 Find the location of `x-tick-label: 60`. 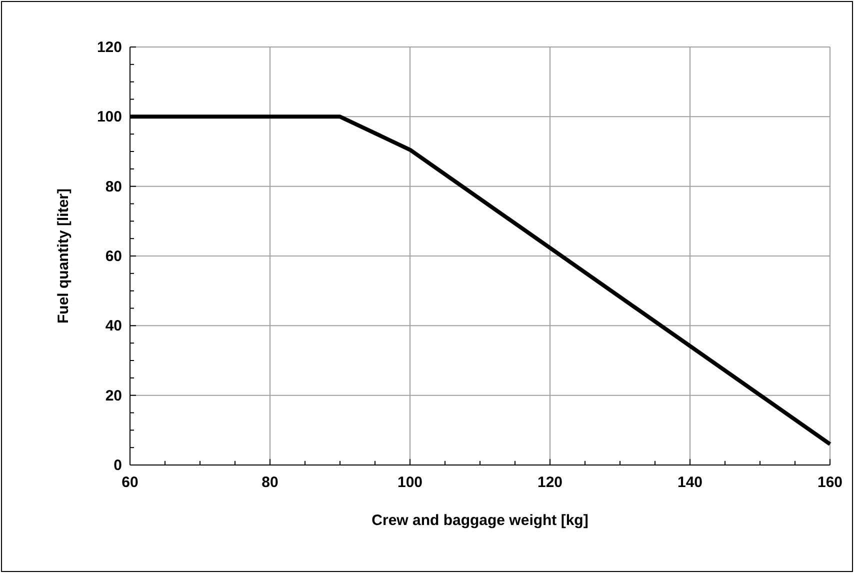

x-tick-label: 60 is located at coordinates (130, 482).